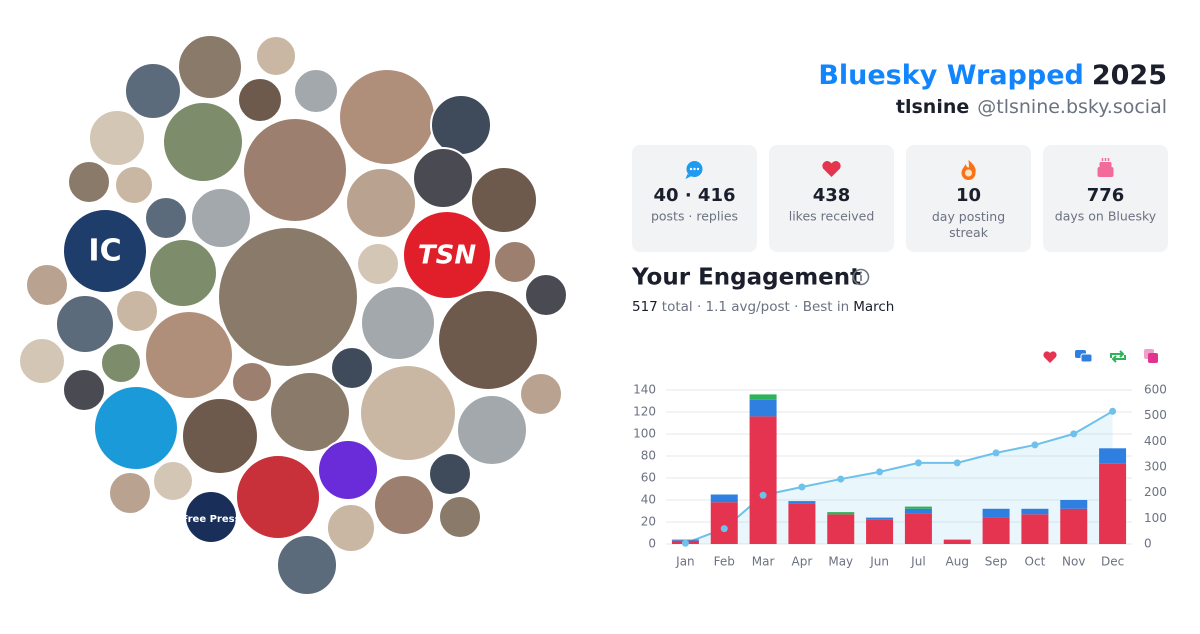 The image size is (1200, 634). I want to click on y-tick-label: 20, so click(648, 522).